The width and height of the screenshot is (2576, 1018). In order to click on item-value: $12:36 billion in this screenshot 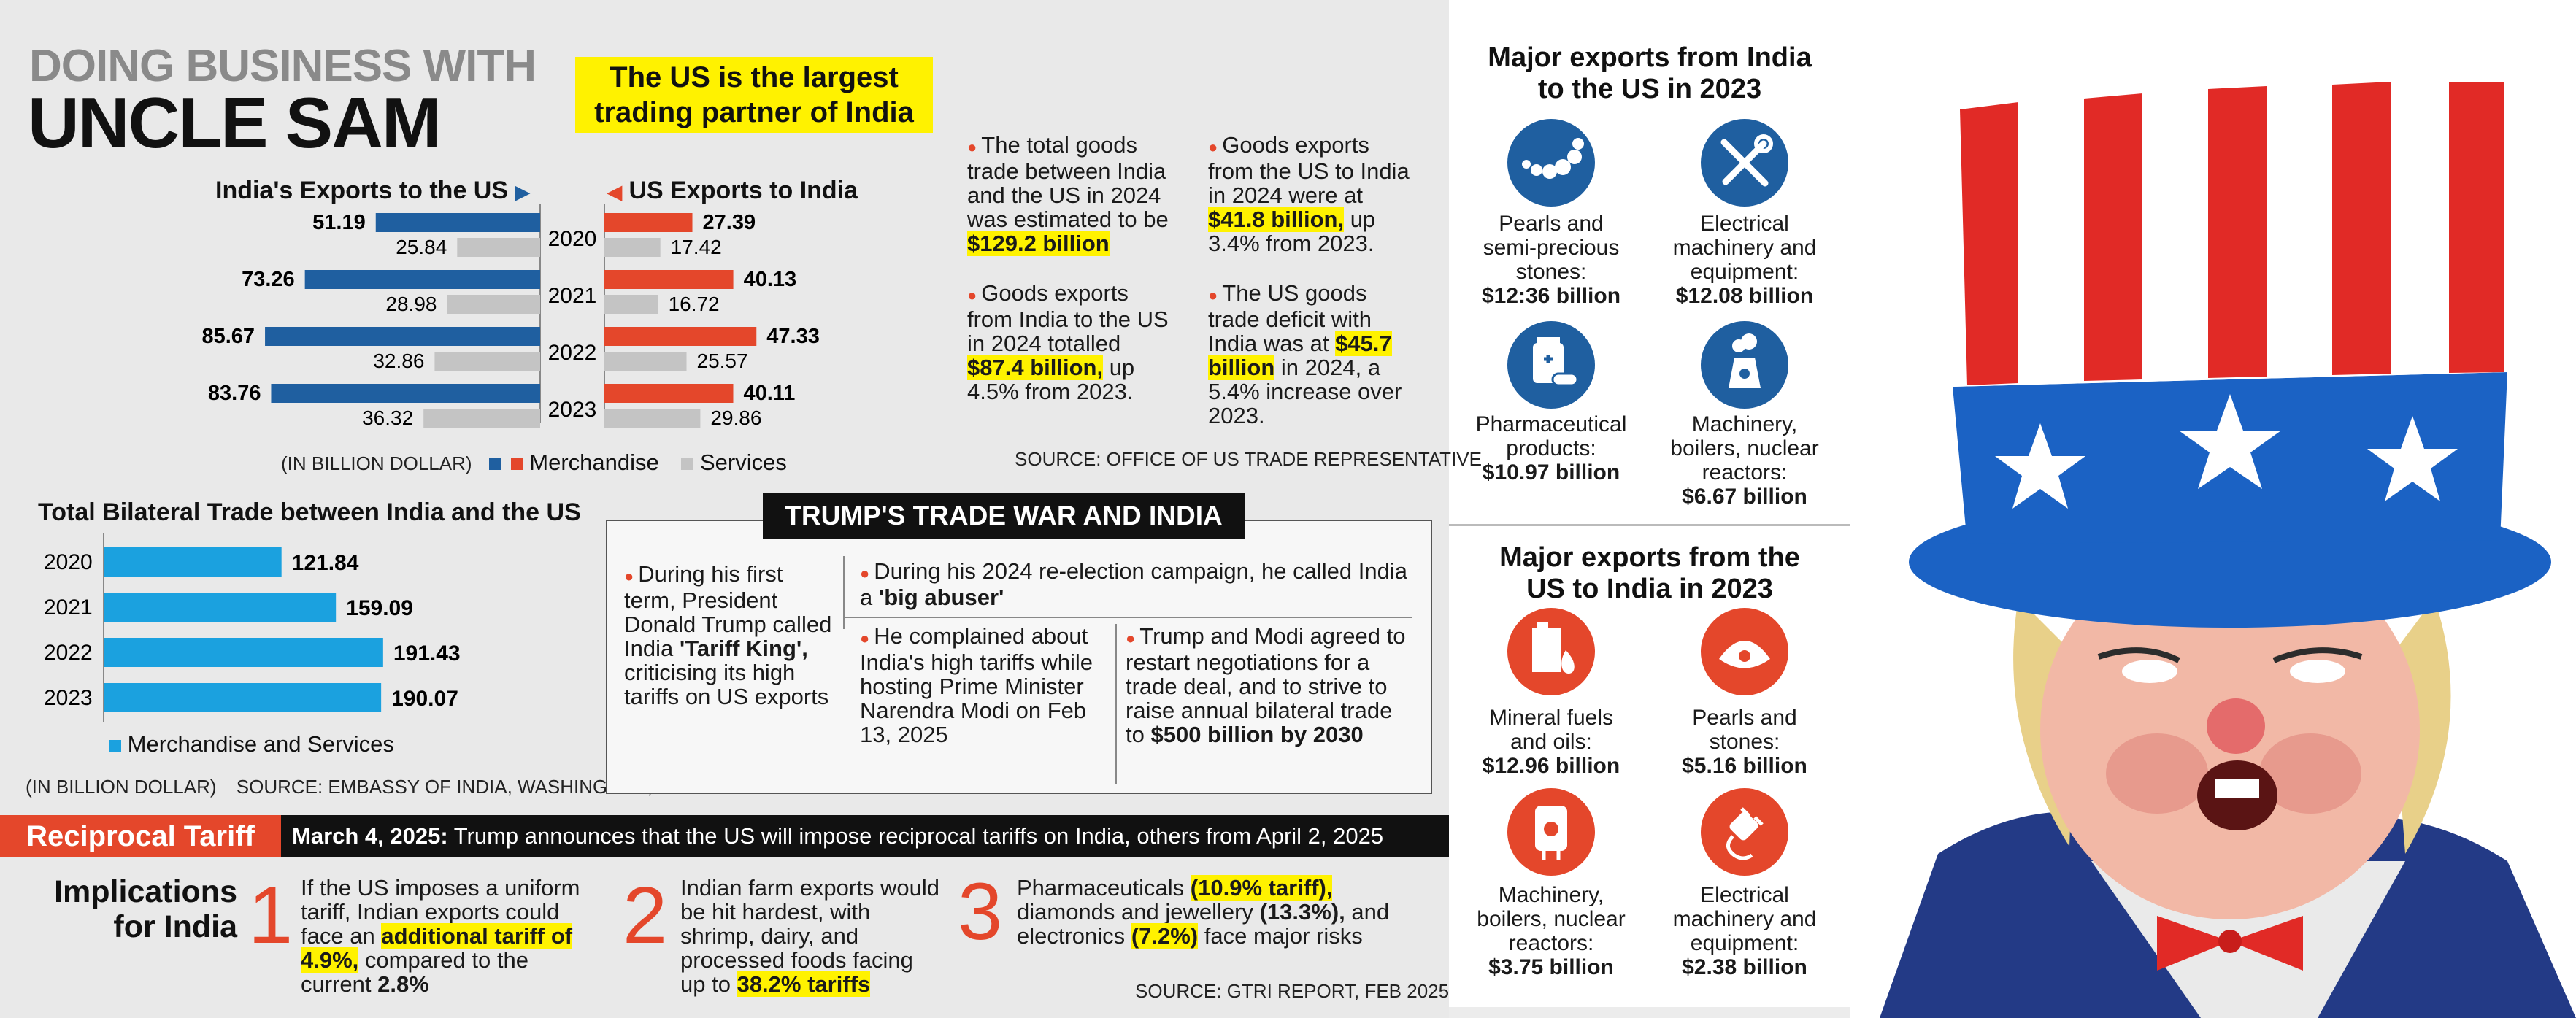, I will do `click(1551, 296)`.